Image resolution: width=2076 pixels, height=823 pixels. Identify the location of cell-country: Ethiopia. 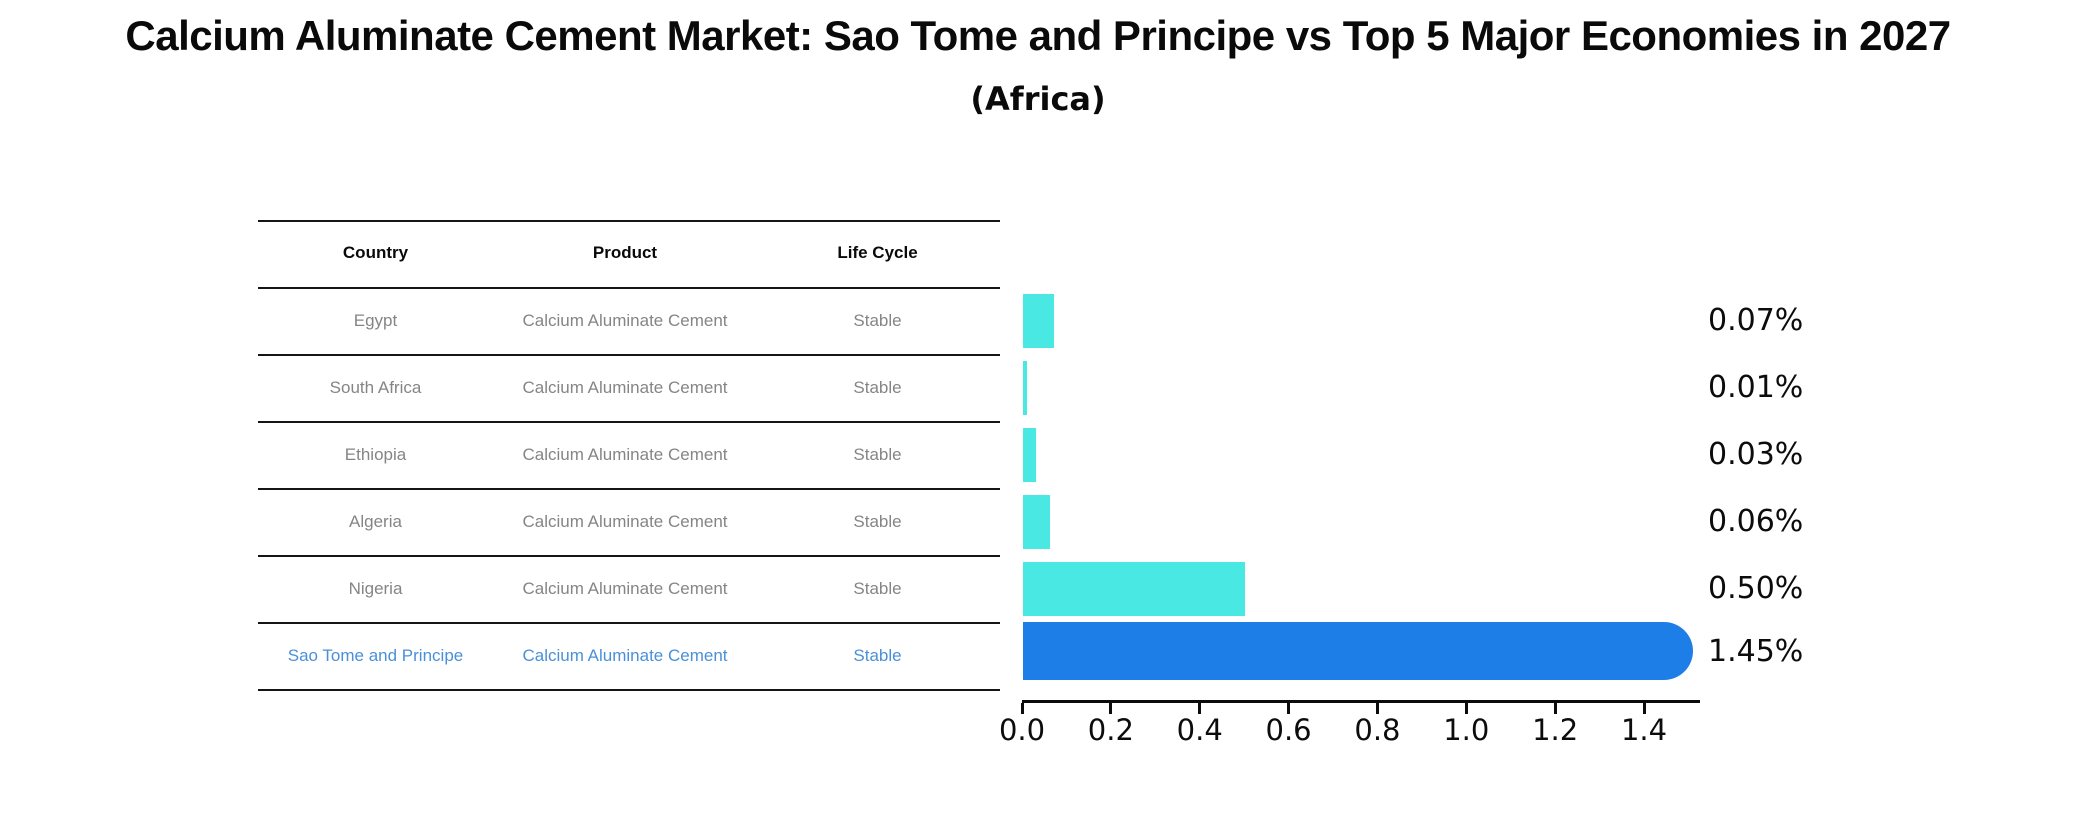
(375, 454).